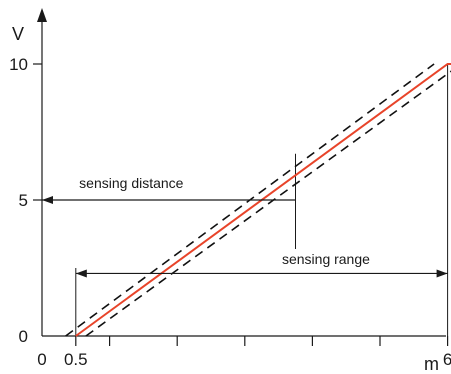  I want to click on y-tick-label: 5, so click(23, 200).